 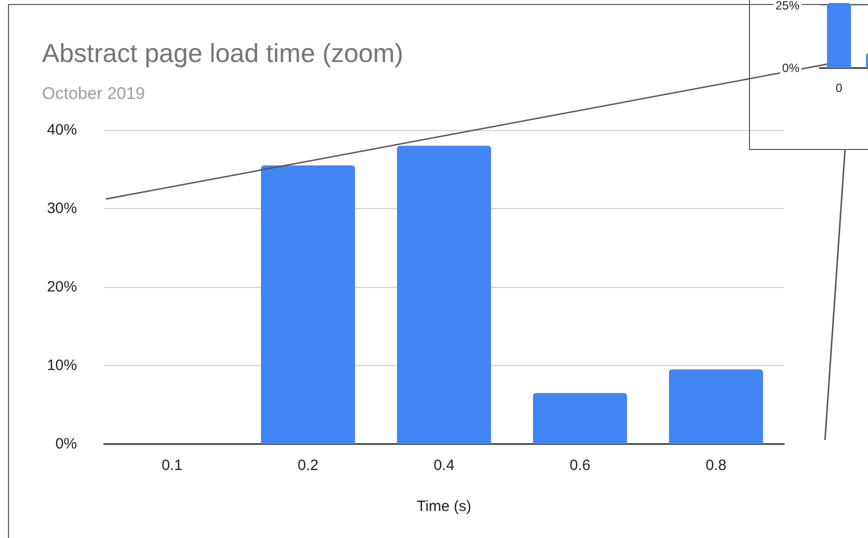 I want to click on x-tick-label: 0.6, so click(x=580, y=465).